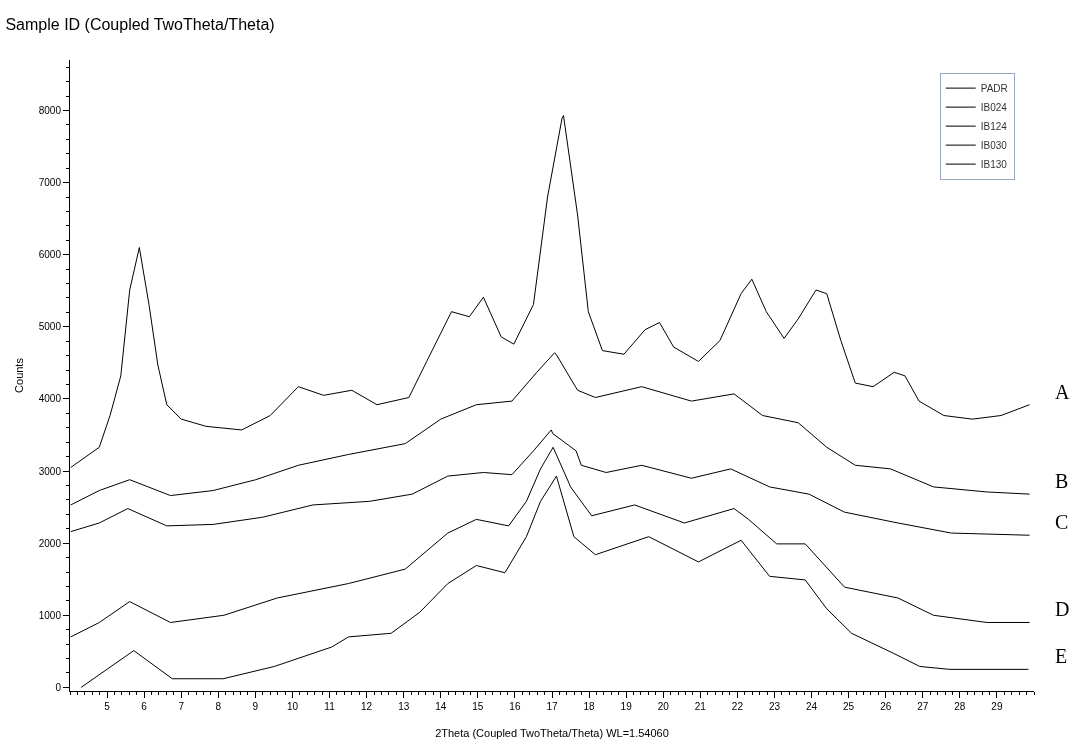 The height and width of the screenshot is (751, 1088). I want to click on y-tick-label: 2000, so click(50, 543).